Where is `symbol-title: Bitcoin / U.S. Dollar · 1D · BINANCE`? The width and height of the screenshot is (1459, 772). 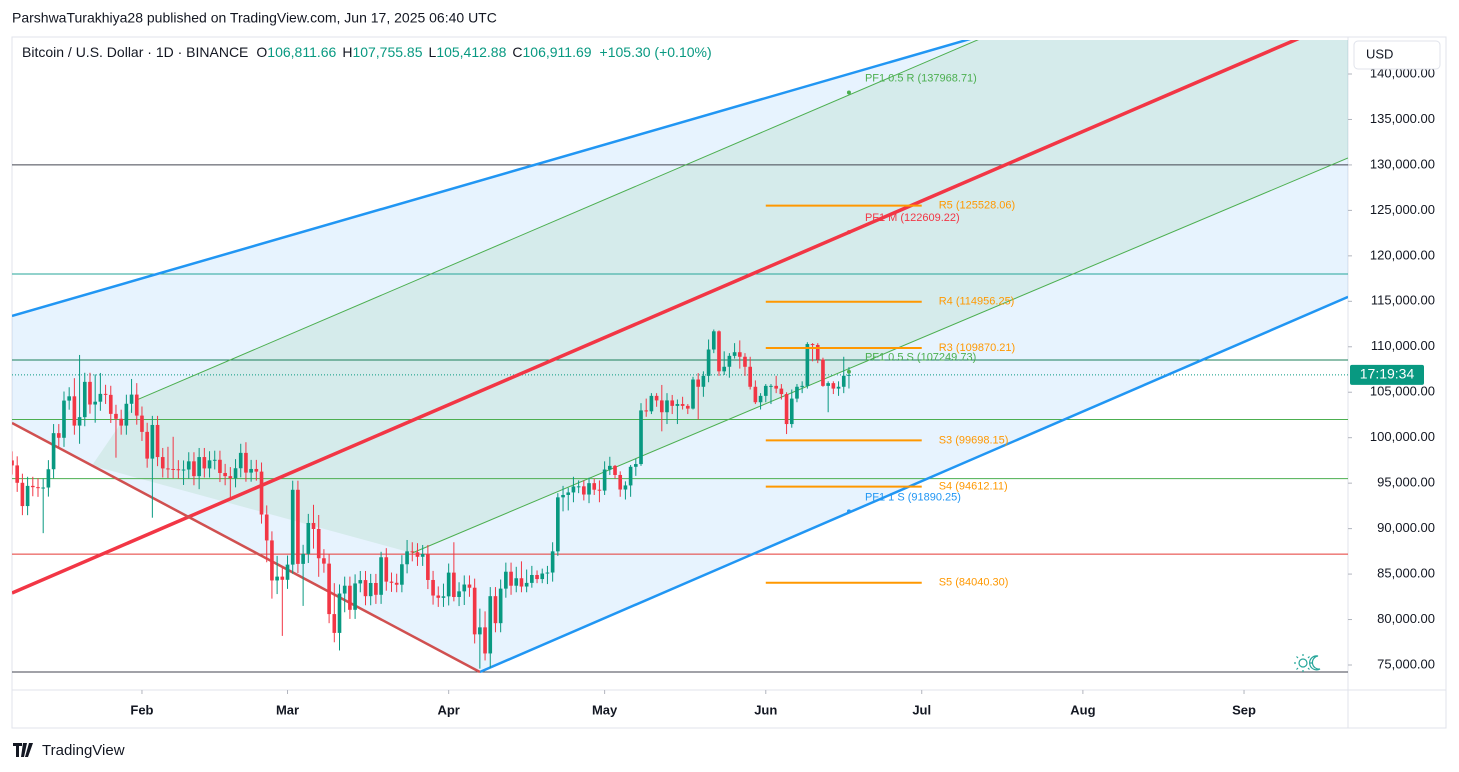
symbol-title: Bitcoin / U.S. Dollar · 1D · BINANCE is located at coordinates (135, 52).